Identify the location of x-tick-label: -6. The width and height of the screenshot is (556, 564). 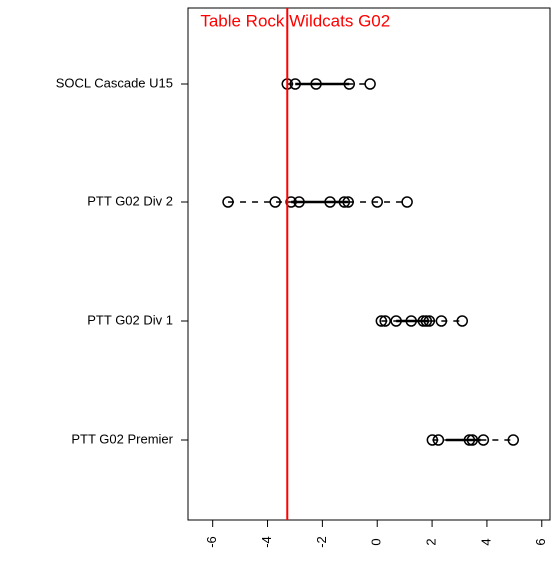
(211, 542).